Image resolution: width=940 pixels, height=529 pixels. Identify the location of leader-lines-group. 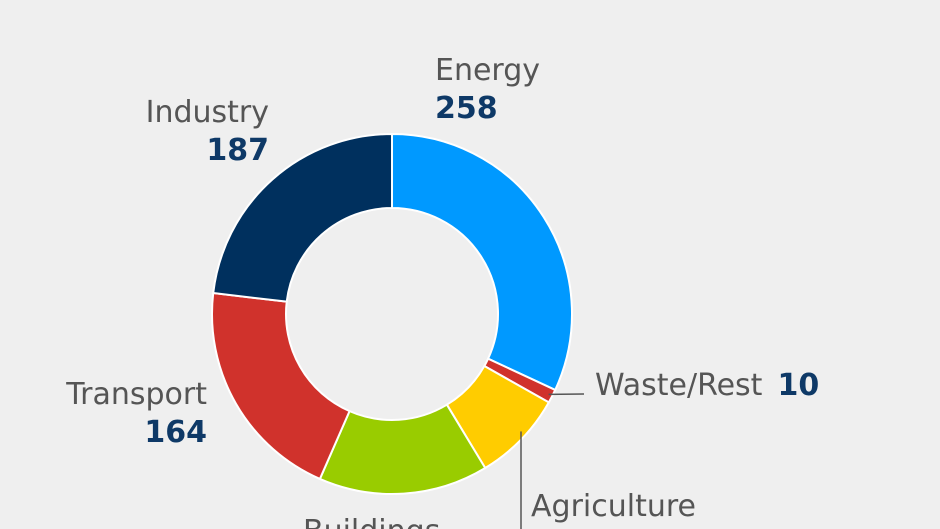
(552, 461).